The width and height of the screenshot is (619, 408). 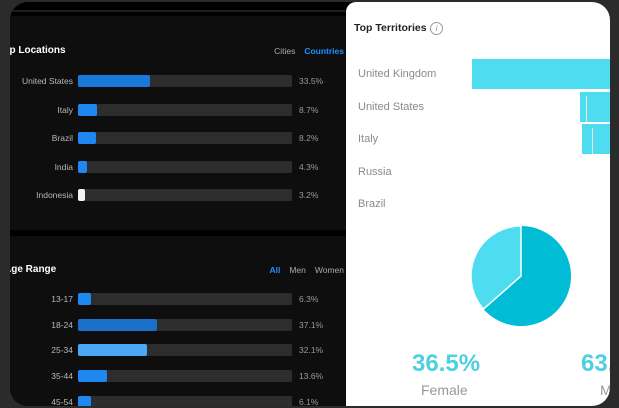 What do you see at coordinates (63, 166) in the screenshot?
I see `row-label: India` at bounding box center [63, 166].